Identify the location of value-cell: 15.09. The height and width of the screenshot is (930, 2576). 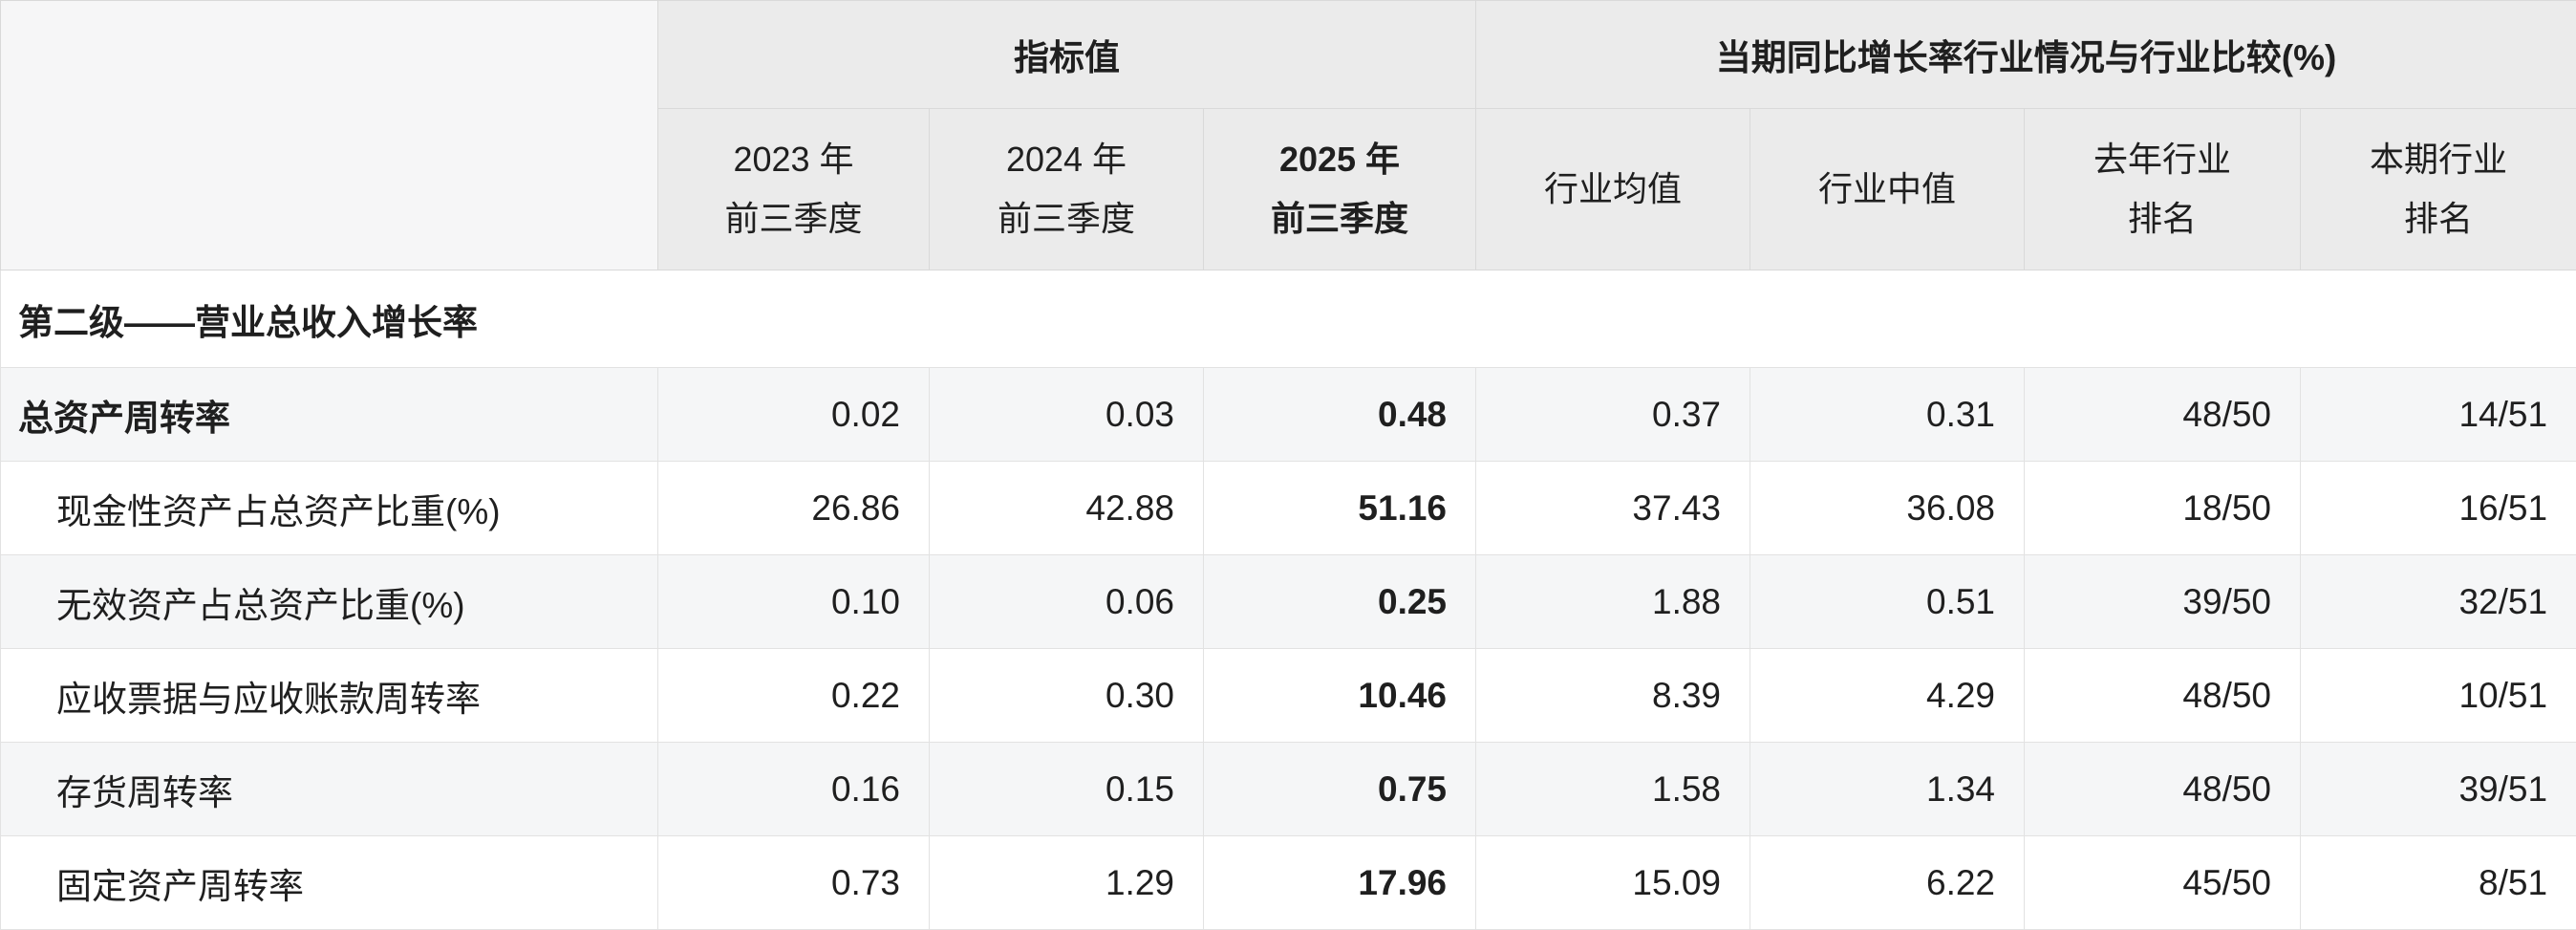
(1613, 882).